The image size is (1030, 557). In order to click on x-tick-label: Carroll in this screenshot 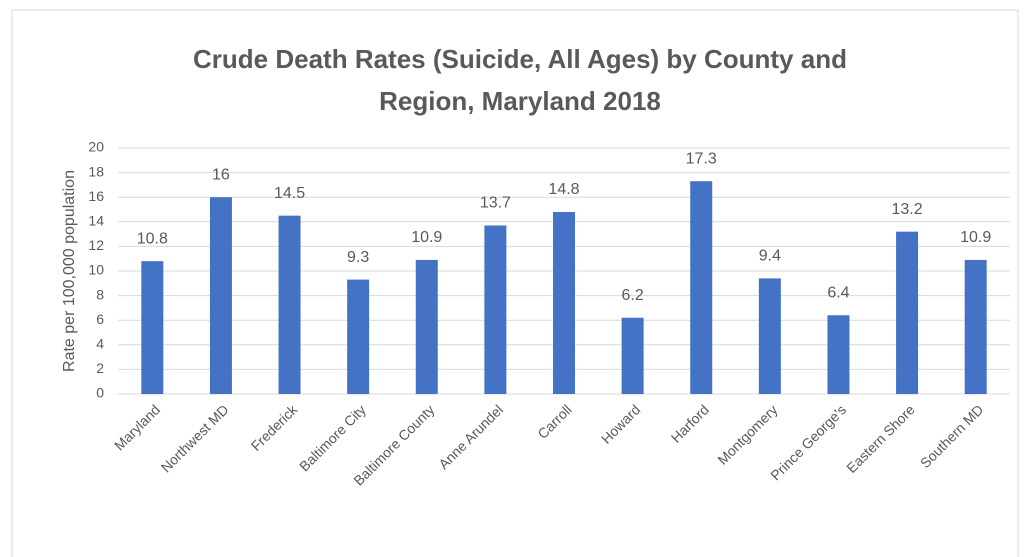, I will do `click(554, 421)`.